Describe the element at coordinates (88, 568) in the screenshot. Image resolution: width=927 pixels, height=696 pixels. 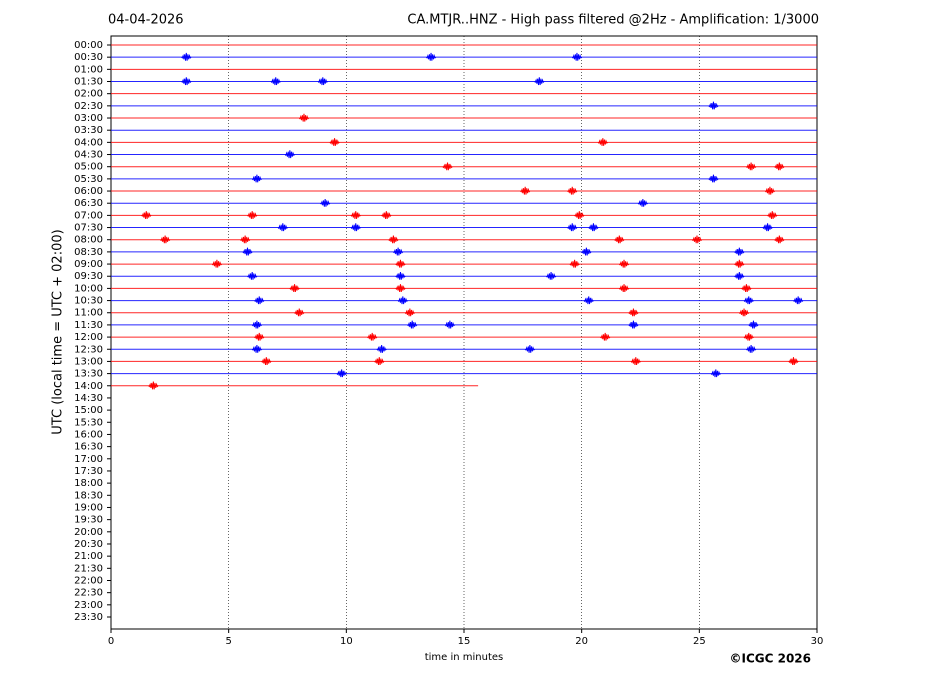
I see `y-tick-label: 21:30` at that location.